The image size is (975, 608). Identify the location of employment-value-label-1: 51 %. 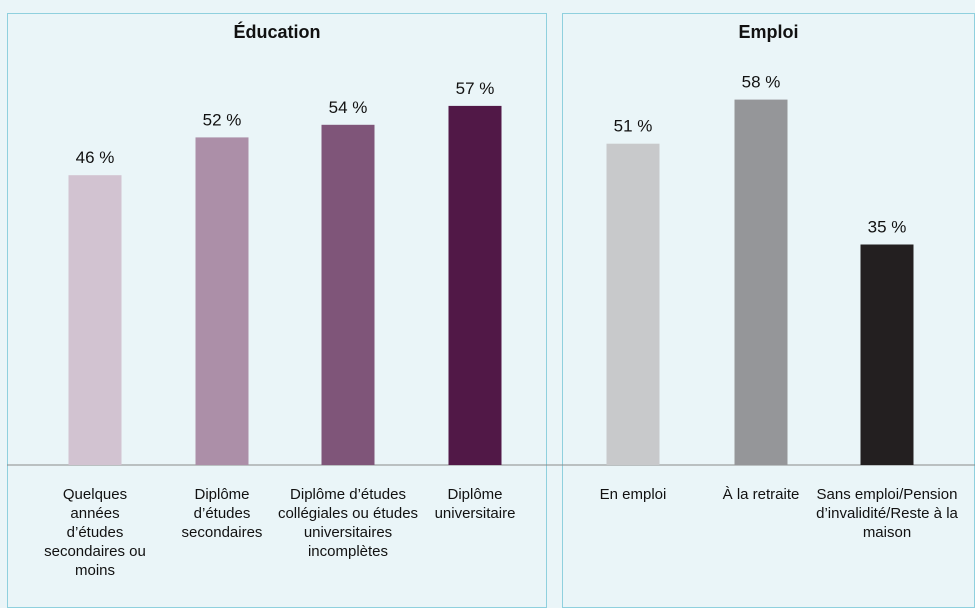
(633, 126).